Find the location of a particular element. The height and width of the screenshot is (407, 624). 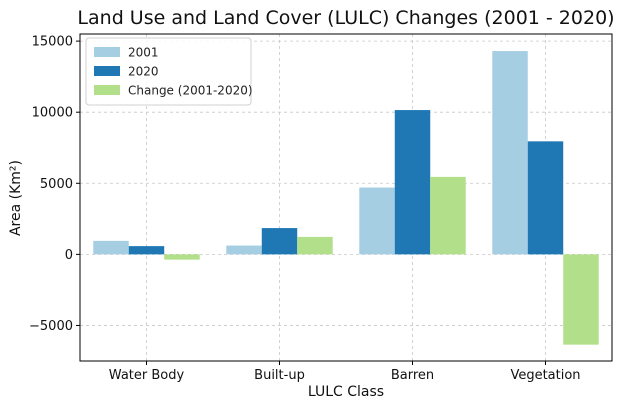

legend-label-2020: 2020 is located at coordinates (143, 72).